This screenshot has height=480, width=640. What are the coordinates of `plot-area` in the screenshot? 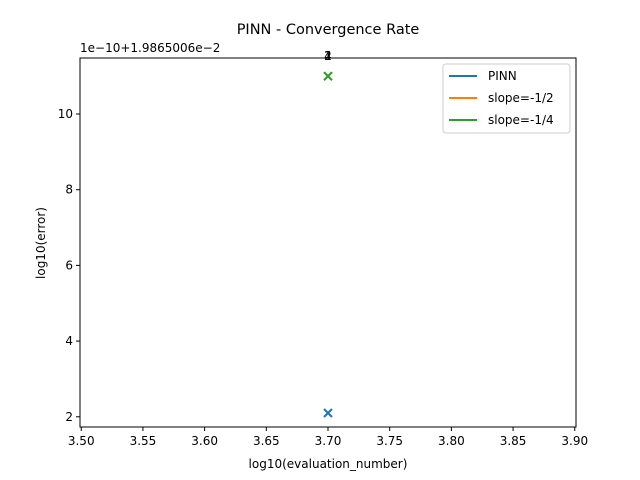 It's located at (328, 244).